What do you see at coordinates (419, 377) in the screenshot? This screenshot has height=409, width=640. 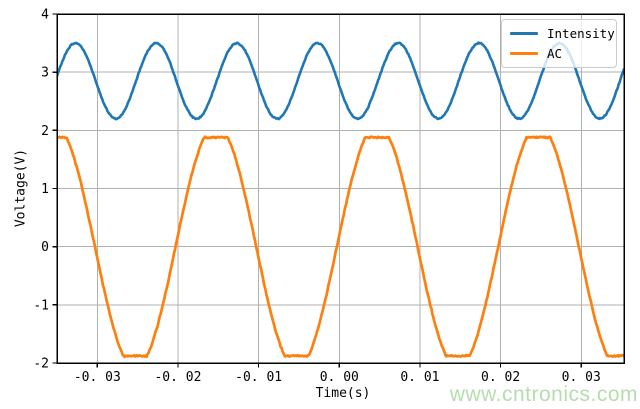 I see `x-tick-label: 0. 01` at bounding box center [419, 377].